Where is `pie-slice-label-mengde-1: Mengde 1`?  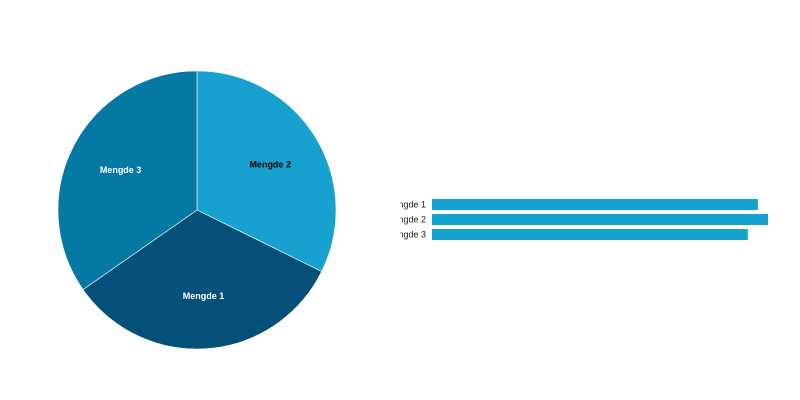 pie-slice-label-mengde-1: Mengde 1 is located at coordinates (204, 296).